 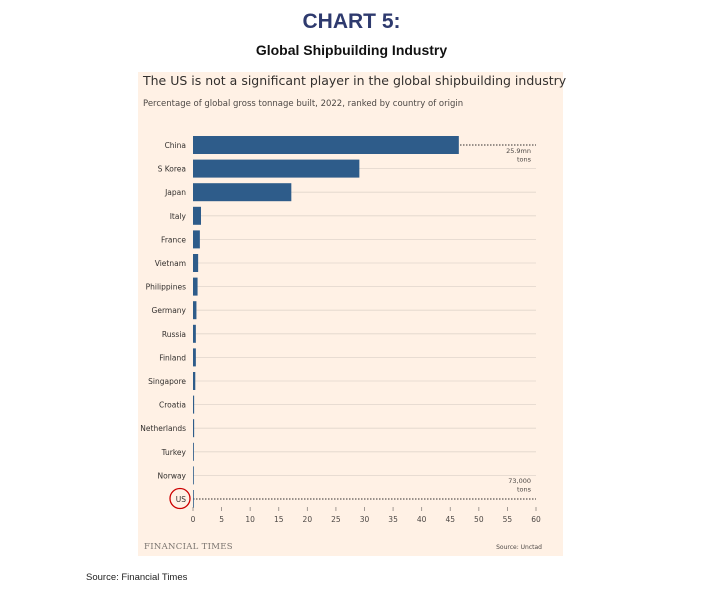 What do you see at coordinates (193, 475) in the screenshot?
I see `bar-norway` at bounding box center [193, 475].